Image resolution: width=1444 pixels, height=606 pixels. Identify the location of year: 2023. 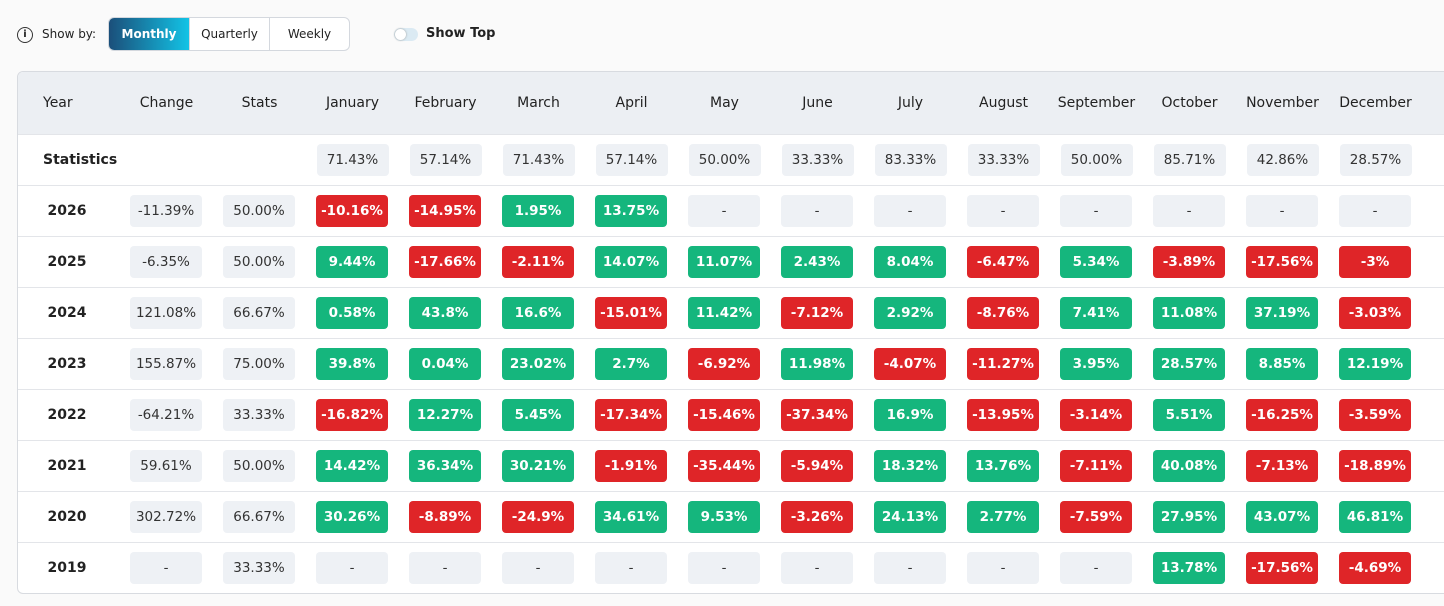
(67, 364).